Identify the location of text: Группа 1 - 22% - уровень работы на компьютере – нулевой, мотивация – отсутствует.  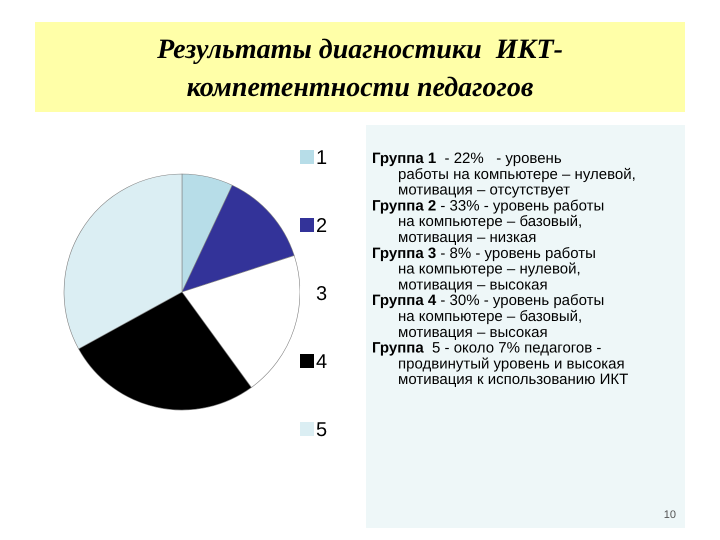
(504, 174).